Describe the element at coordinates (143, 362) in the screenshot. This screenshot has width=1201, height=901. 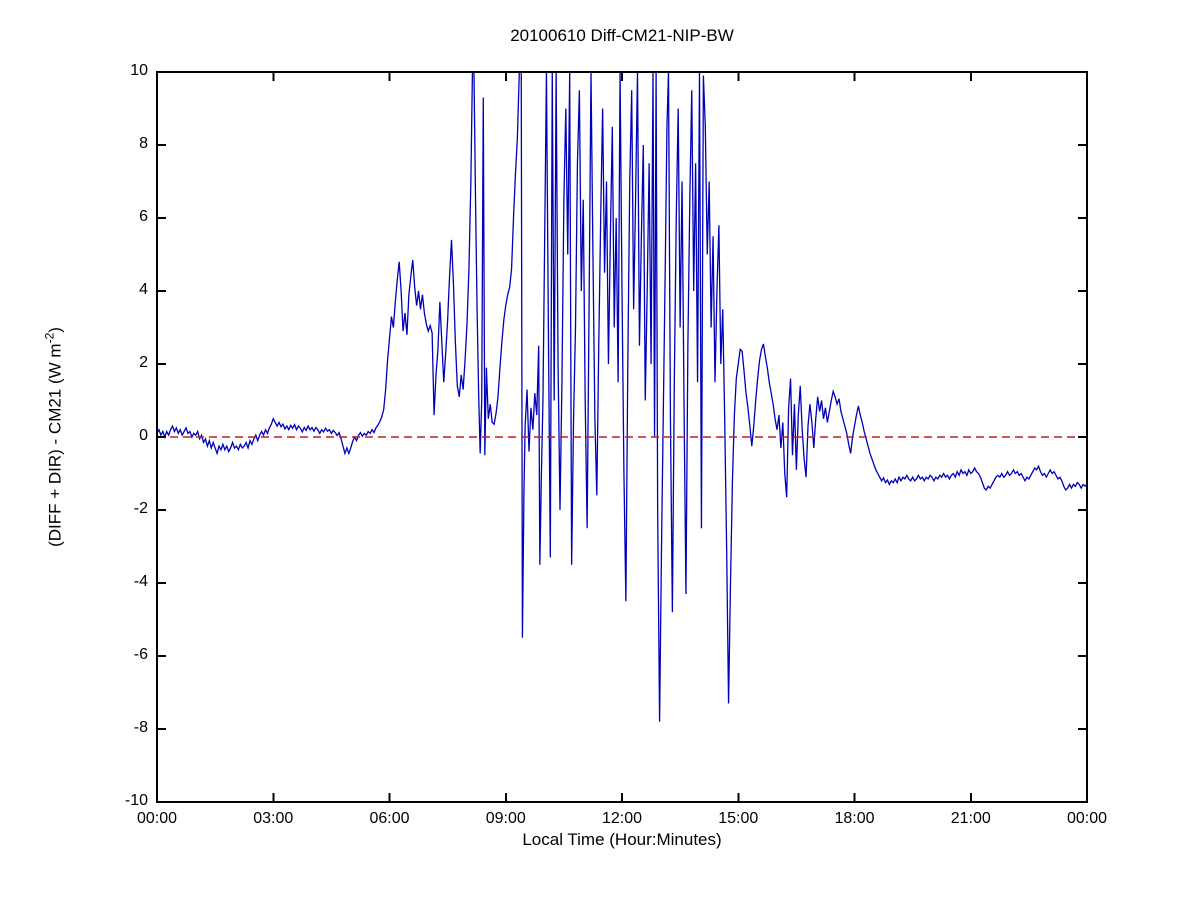
I see `y-tick-label: 2` at that location.